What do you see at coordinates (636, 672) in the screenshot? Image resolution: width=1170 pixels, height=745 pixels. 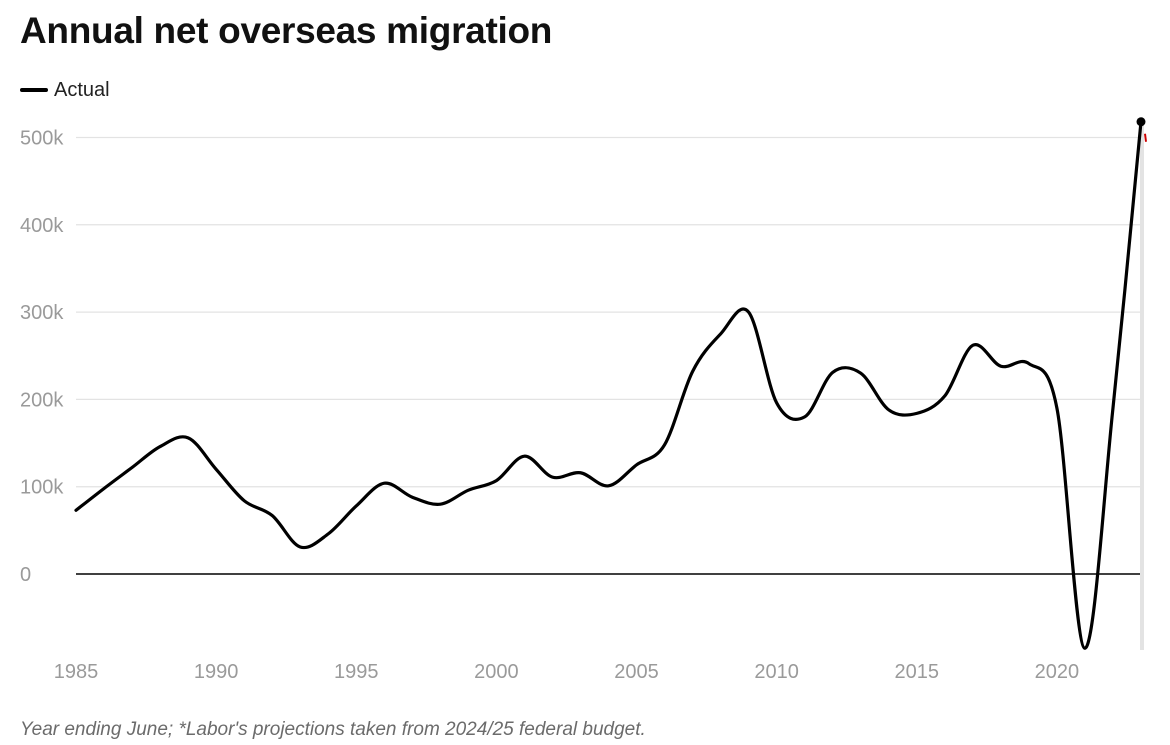 I see `x-tick-label: 2005` at bounding box center [636, 672].